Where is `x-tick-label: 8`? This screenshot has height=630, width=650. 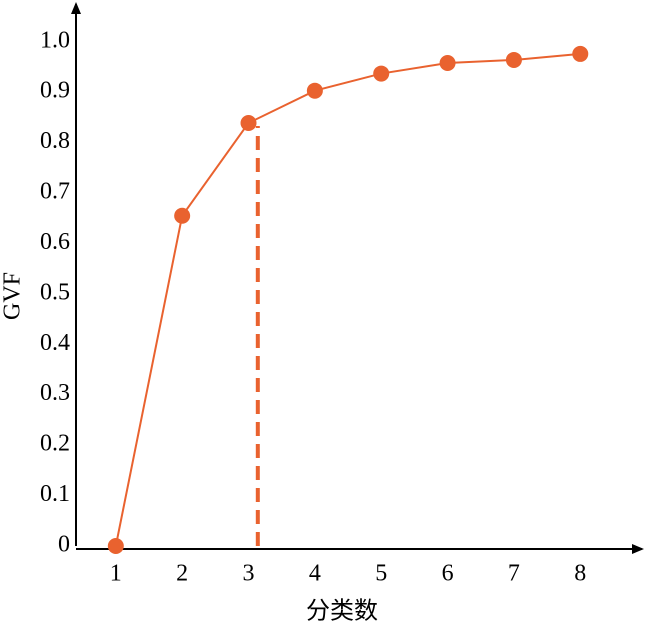 x-tick-label: 8 is located at coordinates (580, 574).